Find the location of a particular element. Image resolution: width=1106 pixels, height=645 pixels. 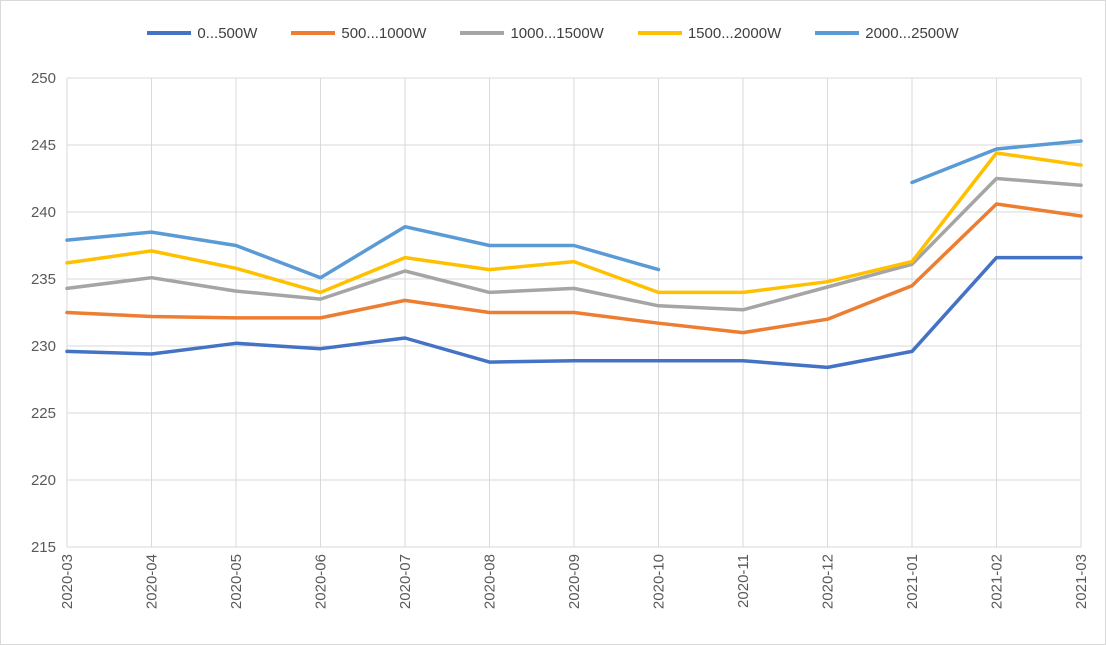

x-tick-label: 2020-09 is located at coordinates (574, 581).